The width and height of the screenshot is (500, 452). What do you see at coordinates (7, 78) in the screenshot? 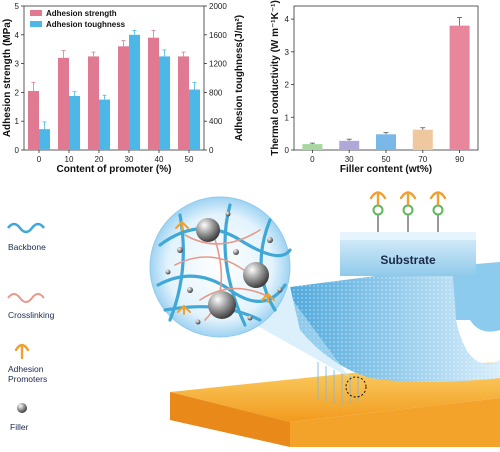
I see `chart1-y-label: Adhesion strength (MPa)` at bounding box center [7, 78].